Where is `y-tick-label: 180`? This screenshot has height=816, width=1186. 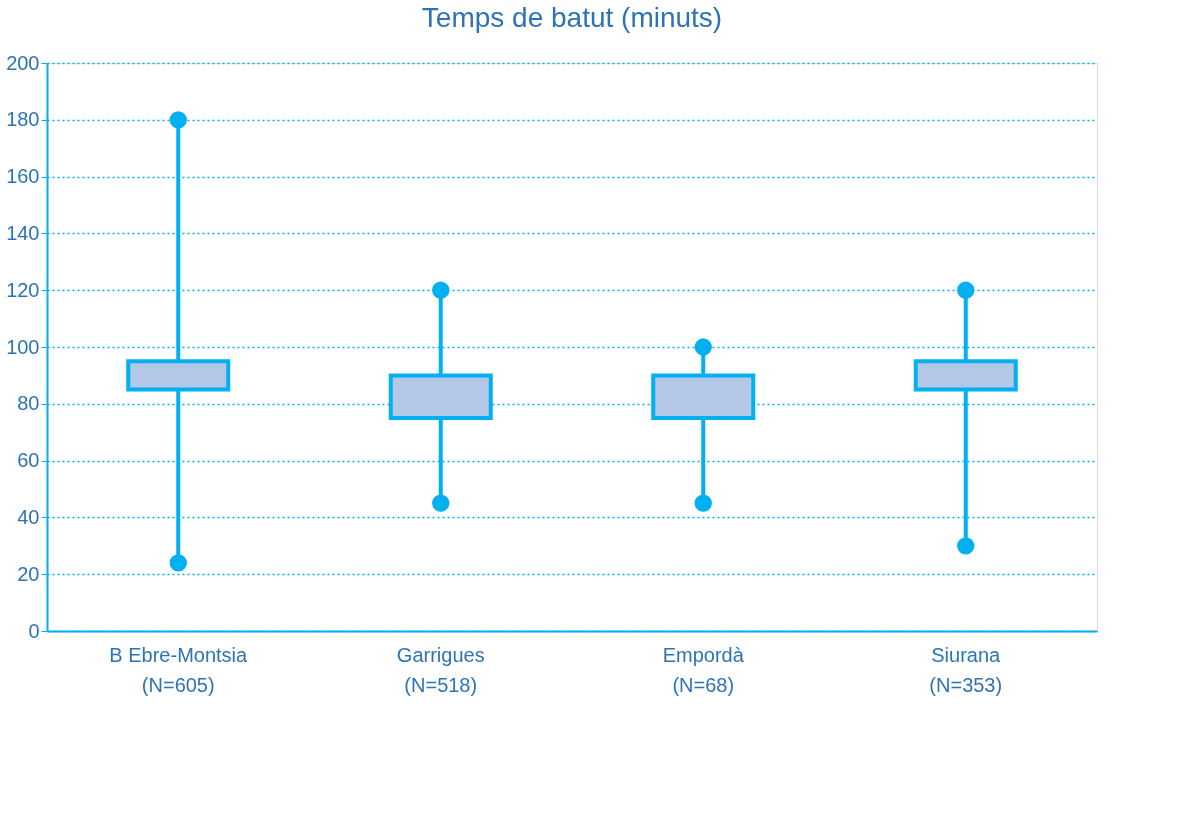 y-tick-label: 180 is located at coordinates (23, 119).